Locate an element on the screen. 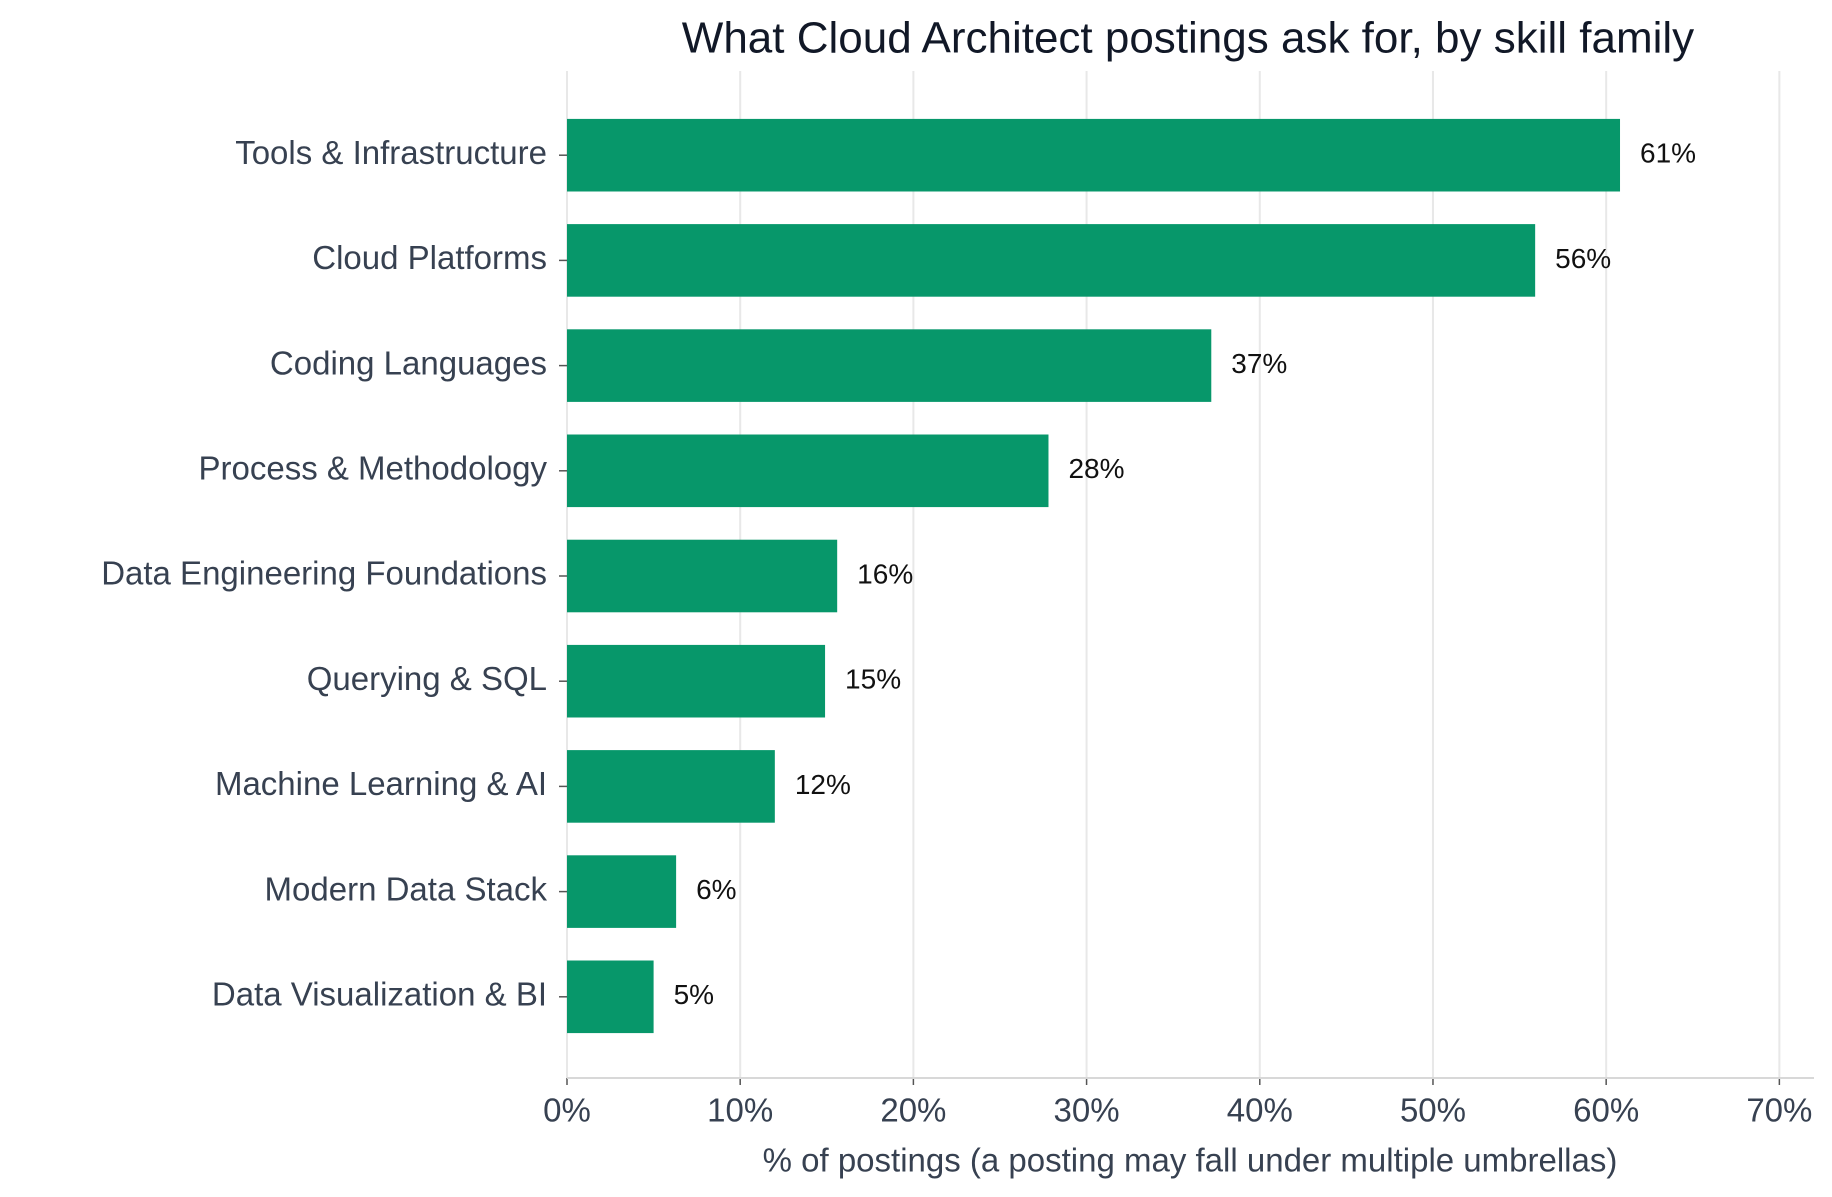 The width and height of the screenshot is (1832, 1197). x-tick-label: 40% is located at coordinates (1260, 1110).